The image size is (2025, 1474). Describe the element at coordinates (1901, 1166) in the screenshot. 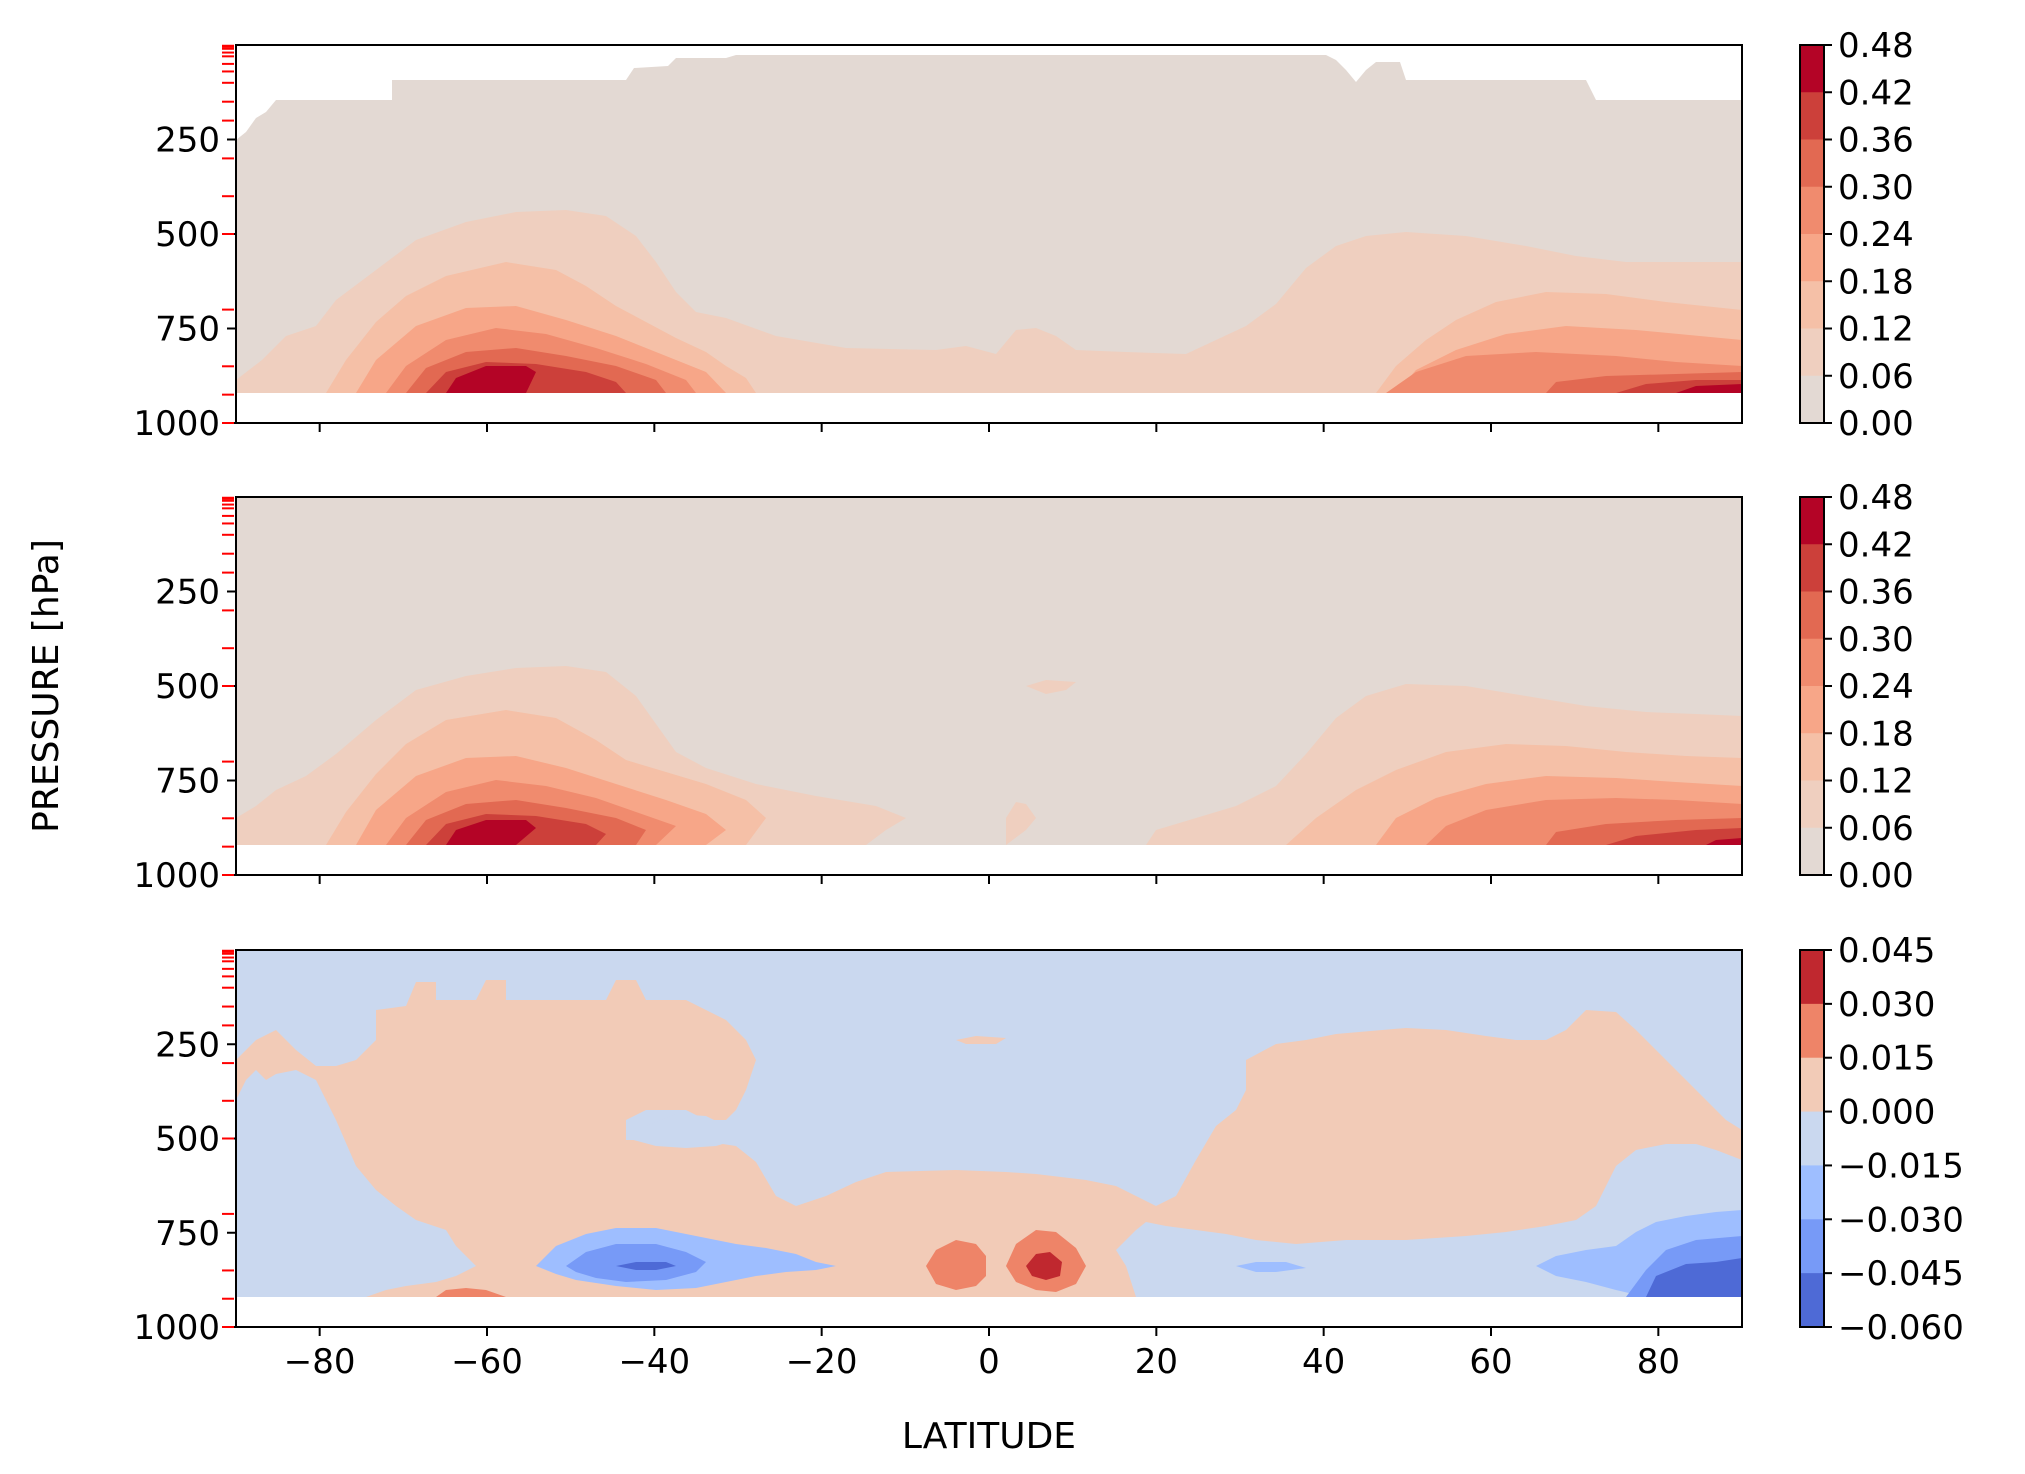

I see `colorbar-tick-label: −0.015` at that location.